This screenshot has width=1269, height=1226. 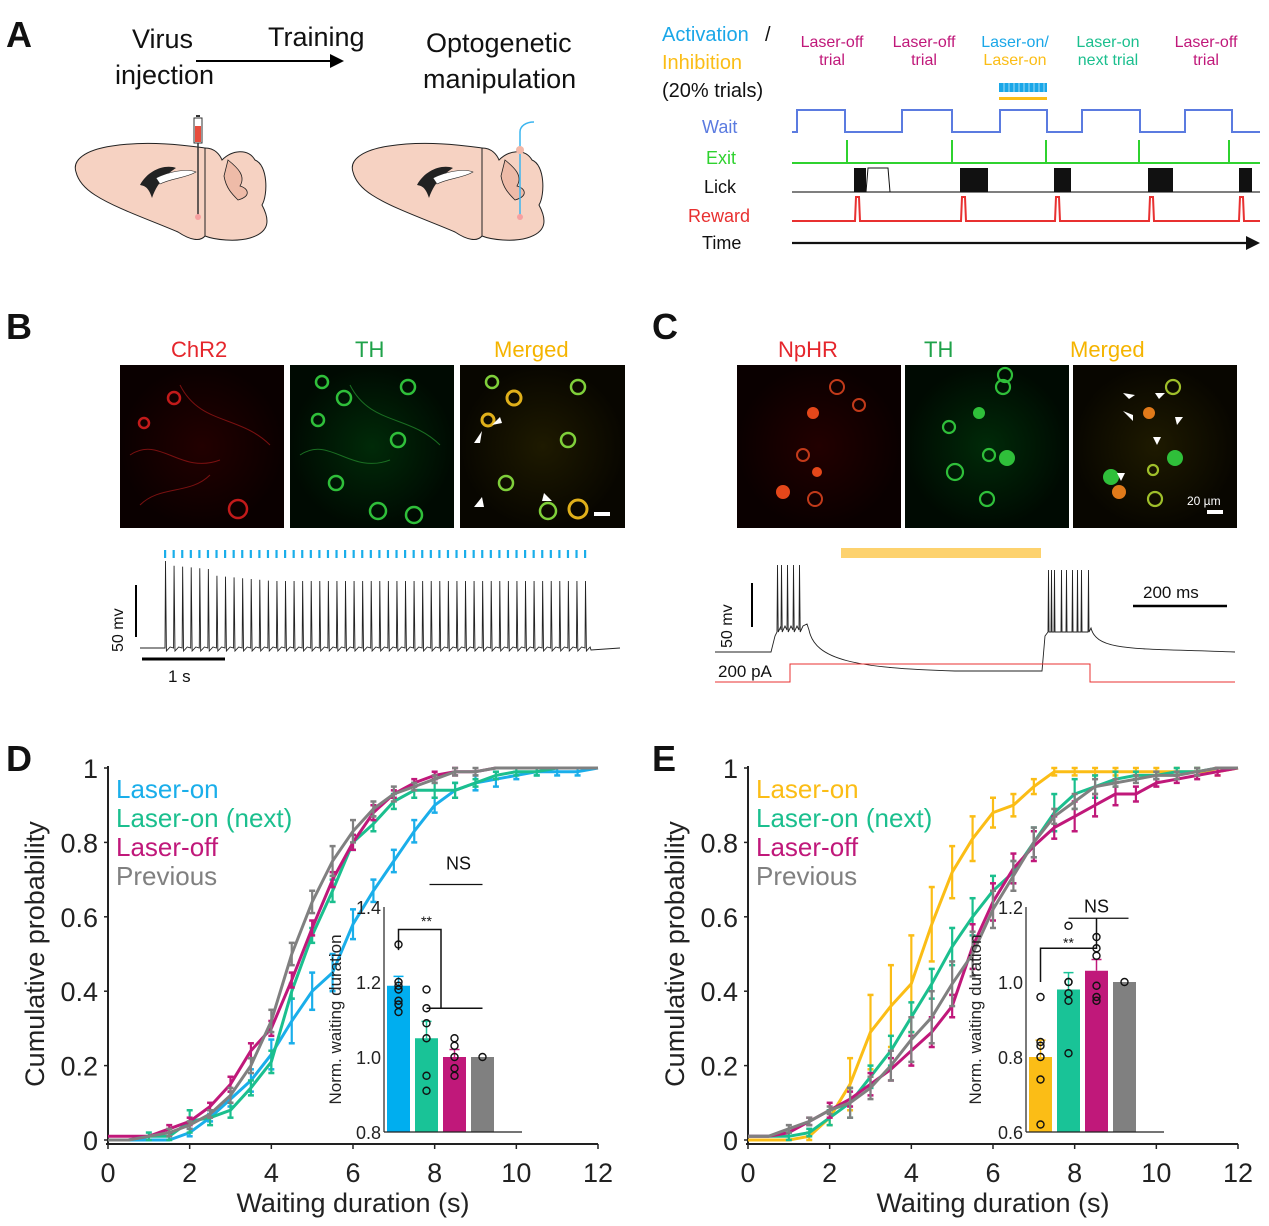 What do you see at coordinates (368, 908) in the screenshot?
I see `inset-y-tick-label: 1.4` at bounding box center [368, 908].